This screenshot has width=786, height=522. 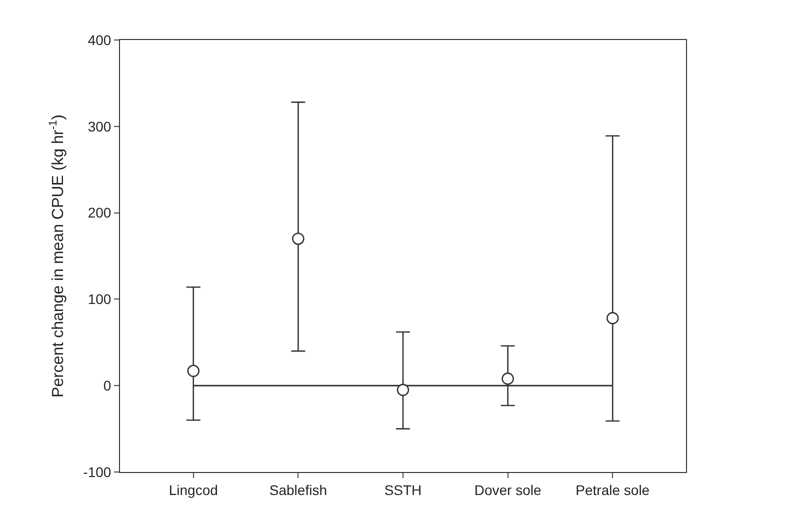 What do you see at coordinates (100, 212) in the screenshot?
I see `y-tick-label: 200` at bounding box center [100, 212].